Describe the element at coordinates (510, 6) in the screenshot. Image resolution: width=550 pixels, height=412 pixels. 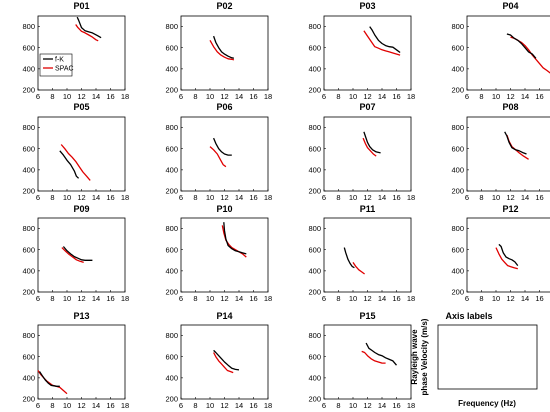
I see `panel-title: P04` at that location.